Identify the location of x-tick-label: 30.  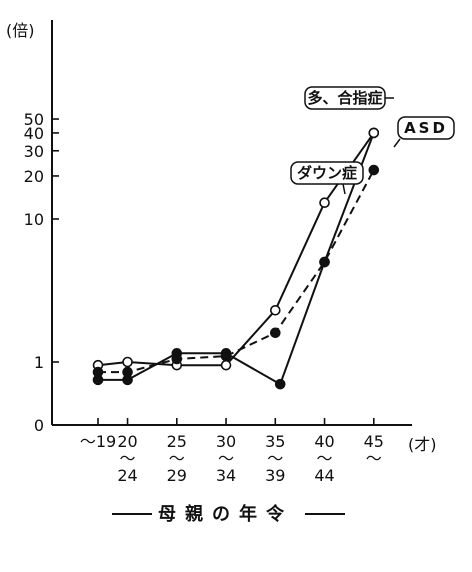
(226, 441).